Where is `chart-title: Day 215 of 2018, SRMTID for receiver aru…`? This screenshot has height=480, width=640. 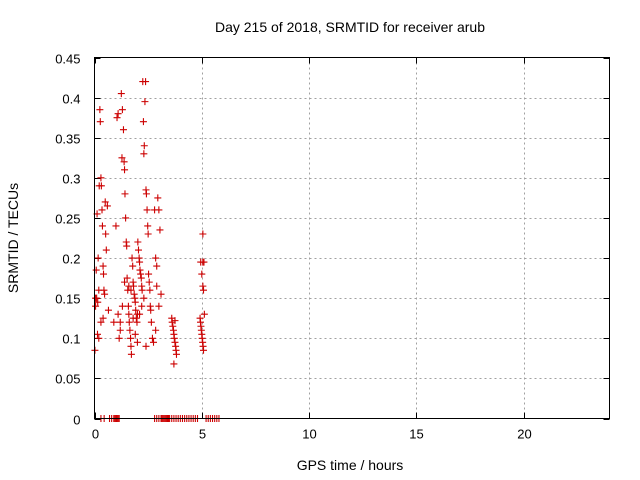 chart-title: Day 215 of 2018, SRMTID for receiver aru… is located at coordinates (350, 27).